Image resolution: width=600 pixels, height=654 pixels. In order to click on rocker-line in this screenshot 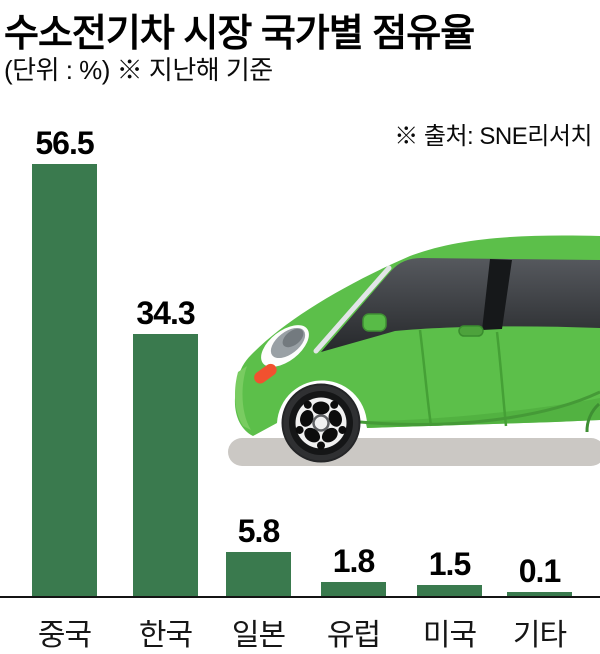, I will do `click(479, 408)`.